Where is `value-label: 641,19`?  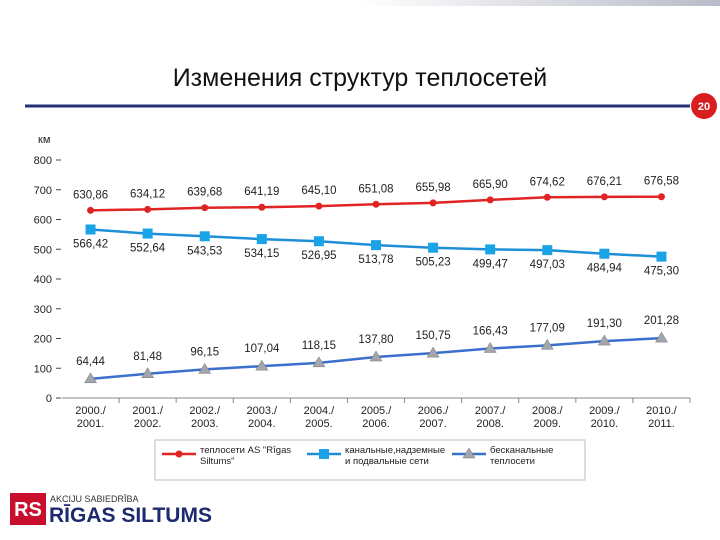 value-label: 641,19 is located at coordinates (261, 192).